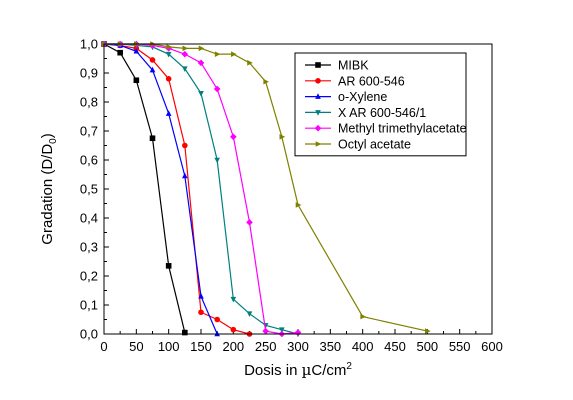  I want to click on x-axis-title-unit: C/cm, so click(328, 370).